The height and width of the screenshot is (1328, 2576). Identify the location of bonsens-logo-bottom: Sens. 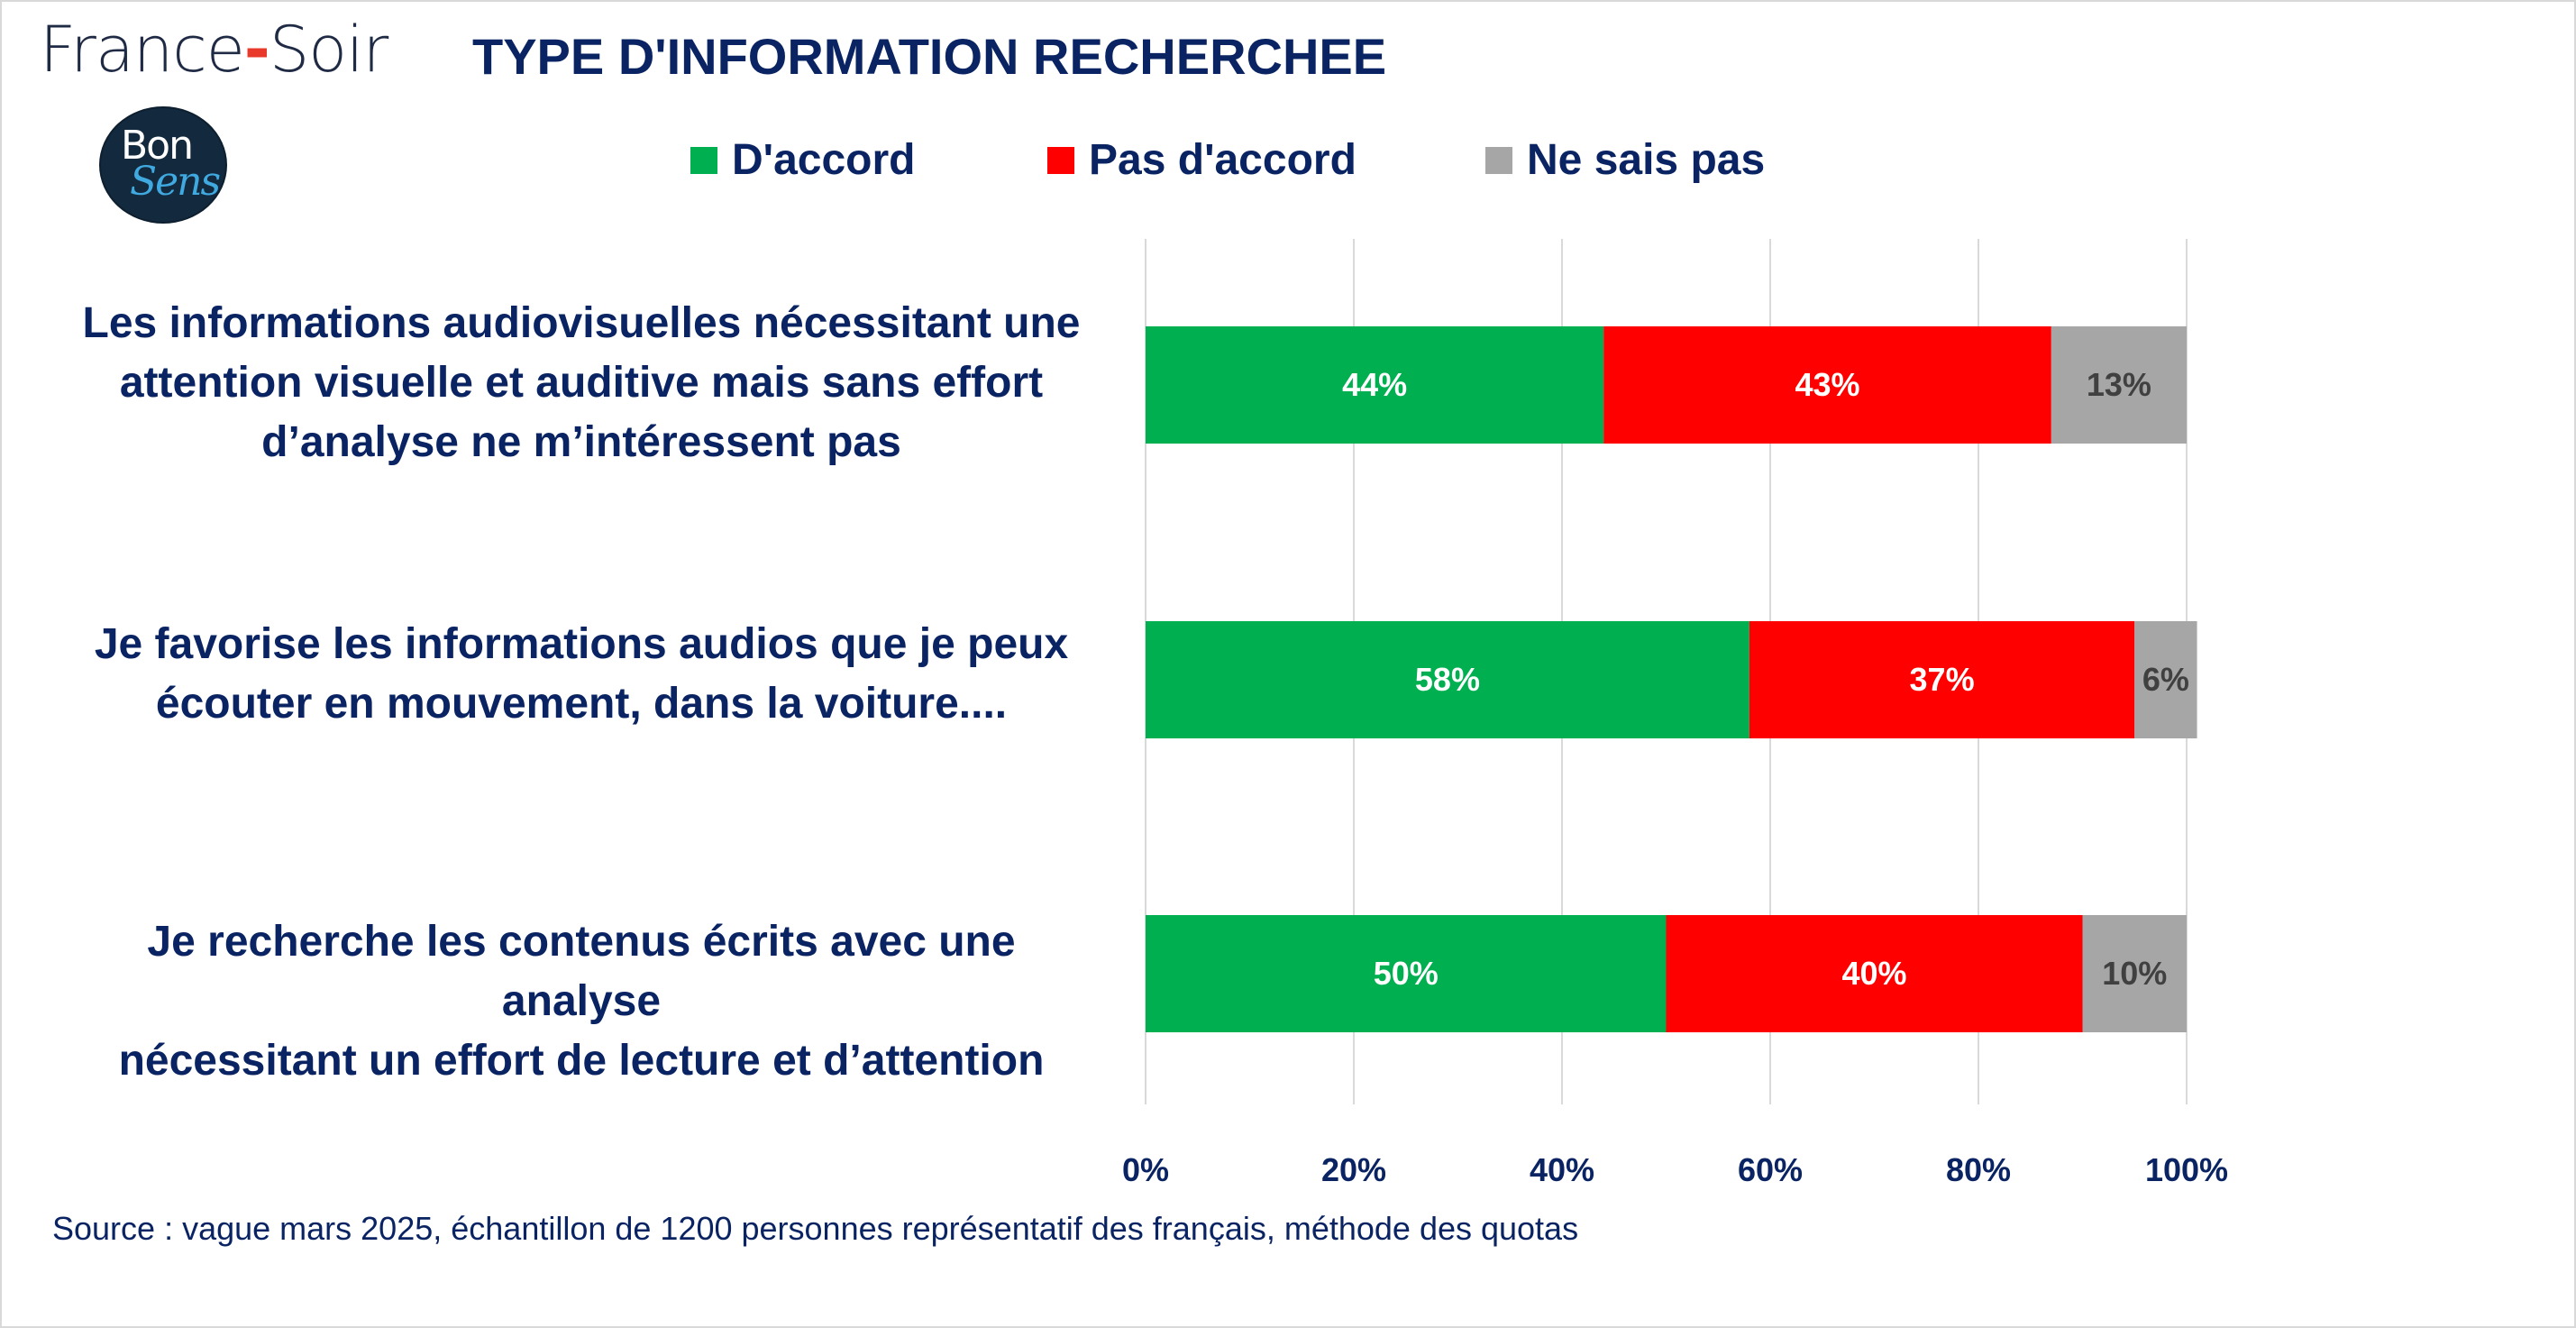
(175, 182).